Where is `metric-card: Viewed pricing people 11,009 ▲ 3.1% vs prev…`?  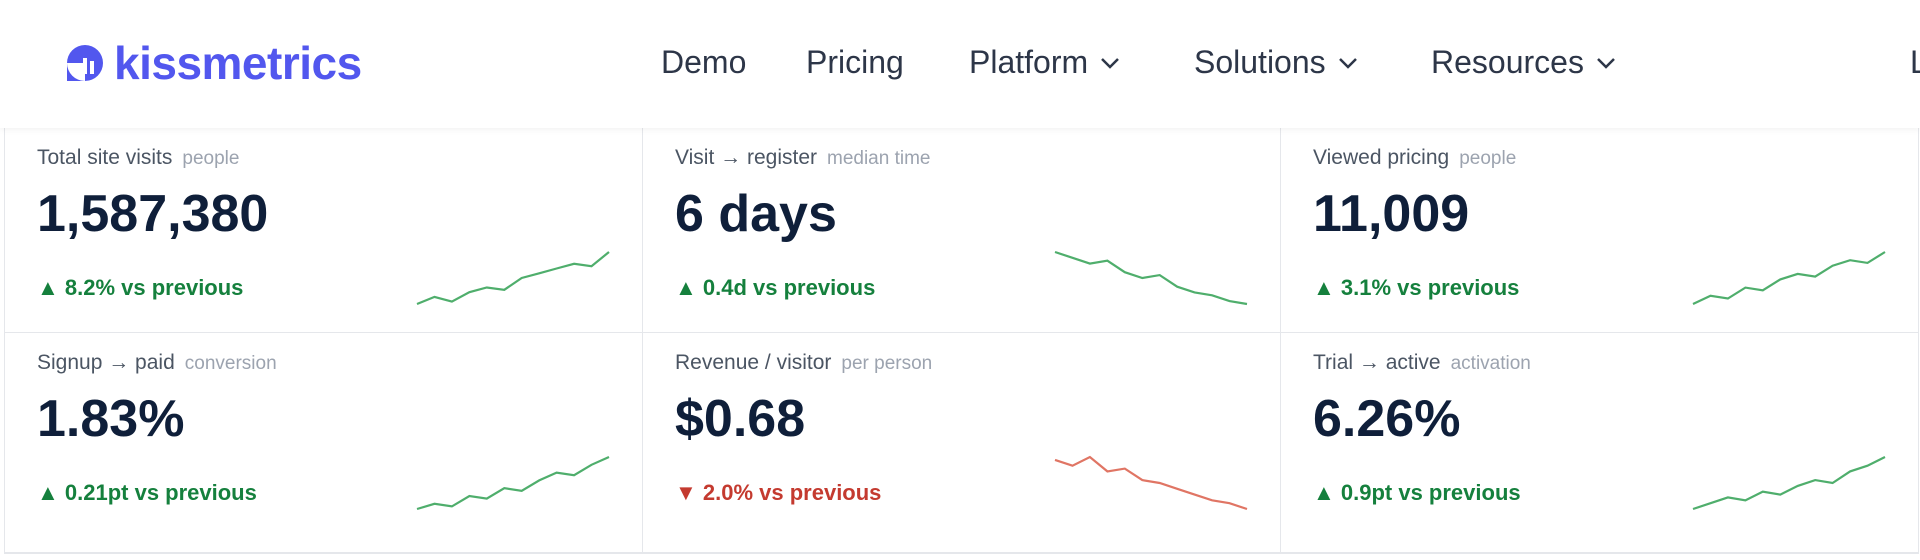
metric-card: Viewed pricing people 11,009 ▲ 3.1% vs prev… is located at coordinates (1600, 230).